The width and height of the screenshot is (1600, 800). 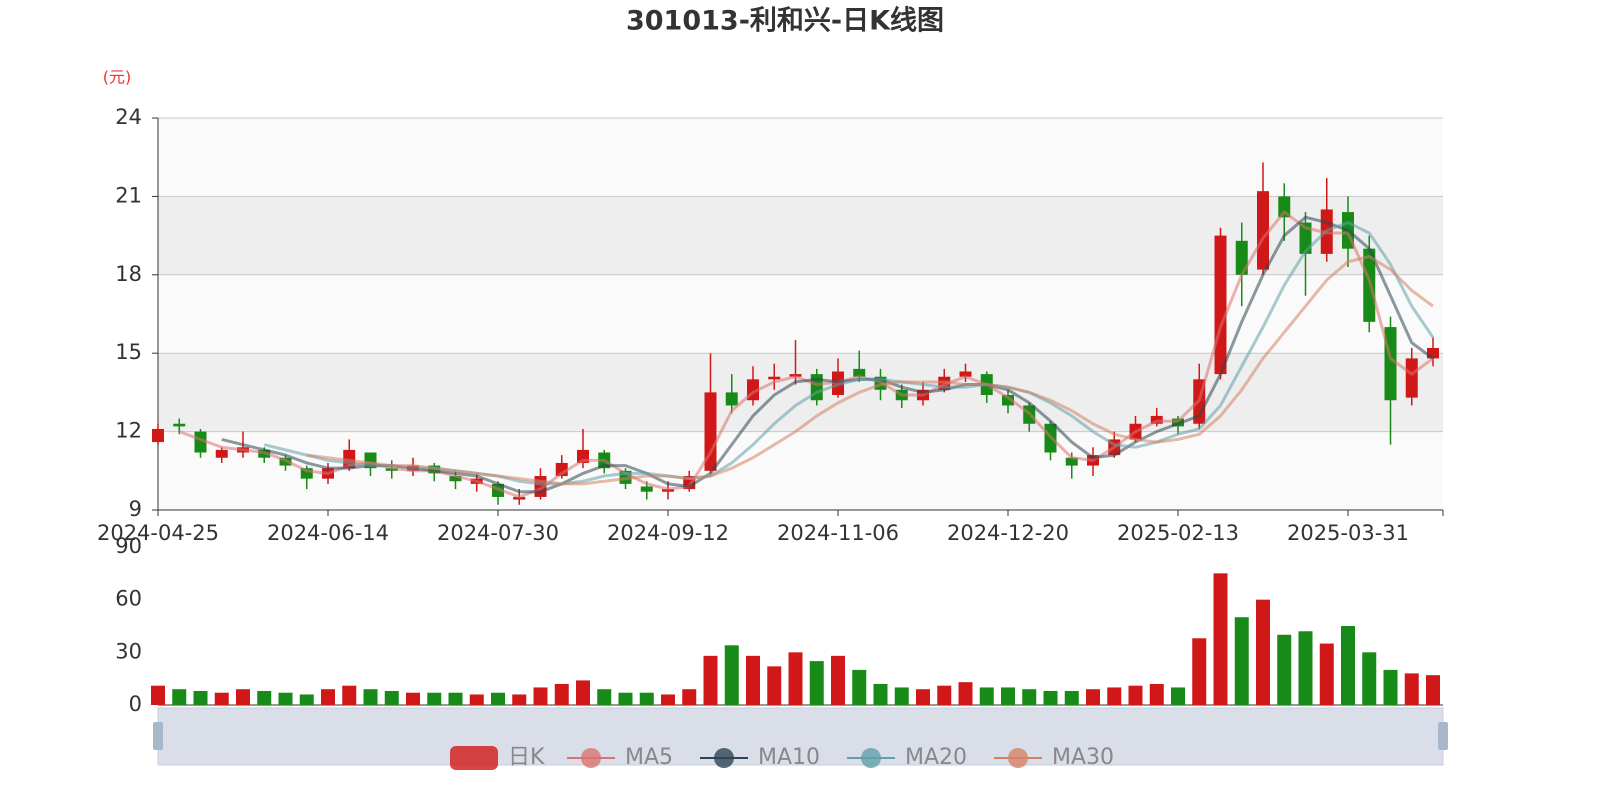 I want to click on y-tick-label: 30, so click(x=128, y=651).